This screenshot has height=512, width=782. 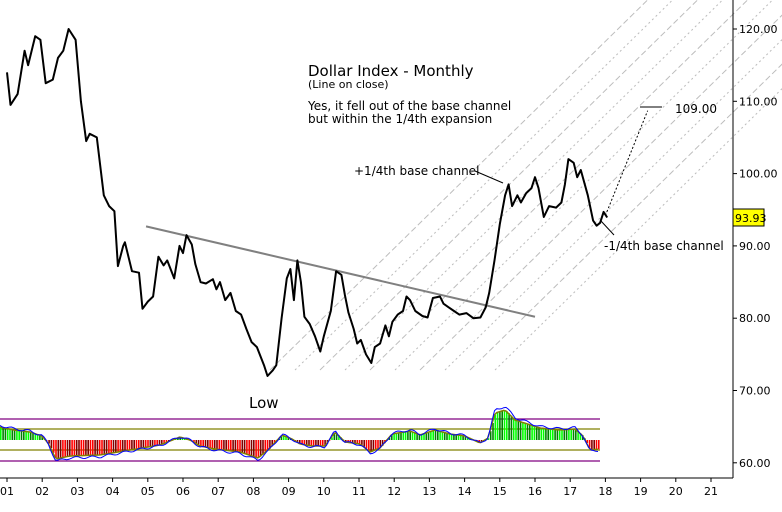 I want to click on minus-quarter-pointer, so click(x=607, y=228).